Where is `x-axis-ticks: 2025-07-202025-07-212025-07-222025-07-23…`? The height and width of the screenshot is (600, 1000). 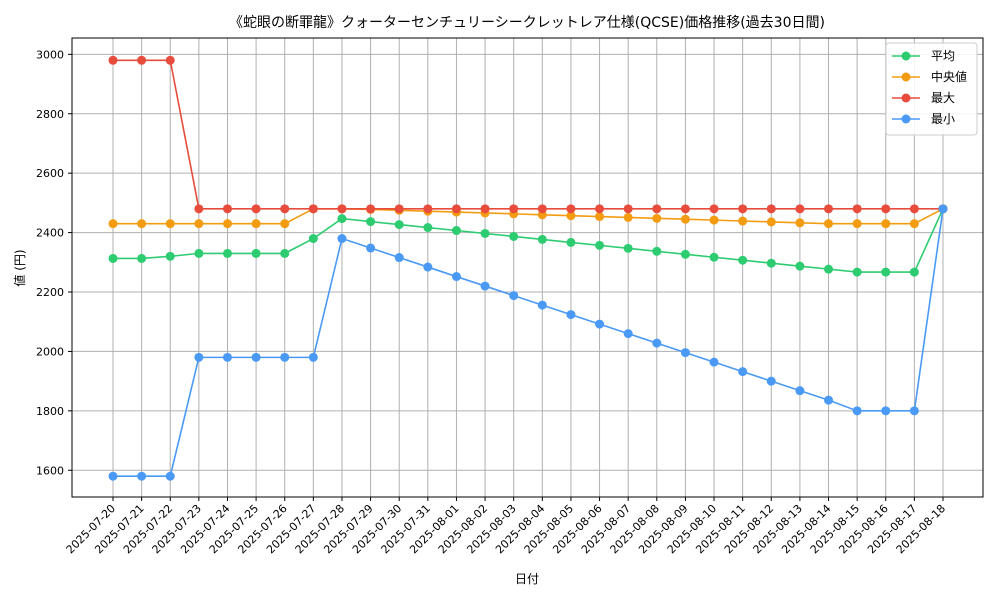 x-axis-ticks: 2025-07-202025-07-212025-07-222025-07-23… is located at coordinates (506, 526).